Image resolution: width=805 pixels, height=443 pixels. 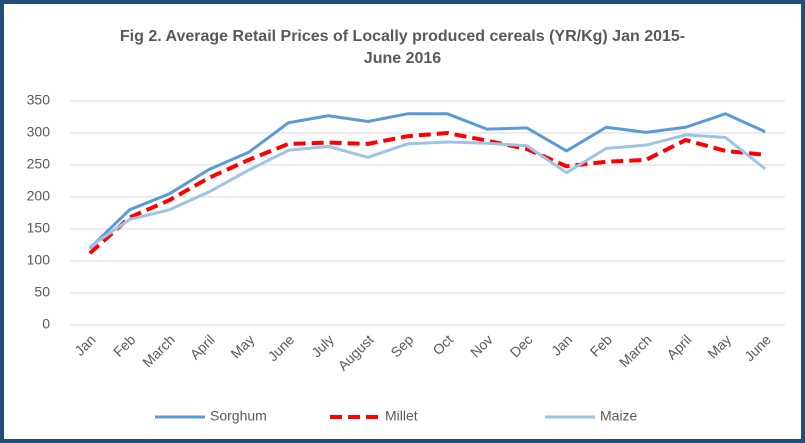 I want to click on legend-label: Sorghum, so click(x=238, y=416).